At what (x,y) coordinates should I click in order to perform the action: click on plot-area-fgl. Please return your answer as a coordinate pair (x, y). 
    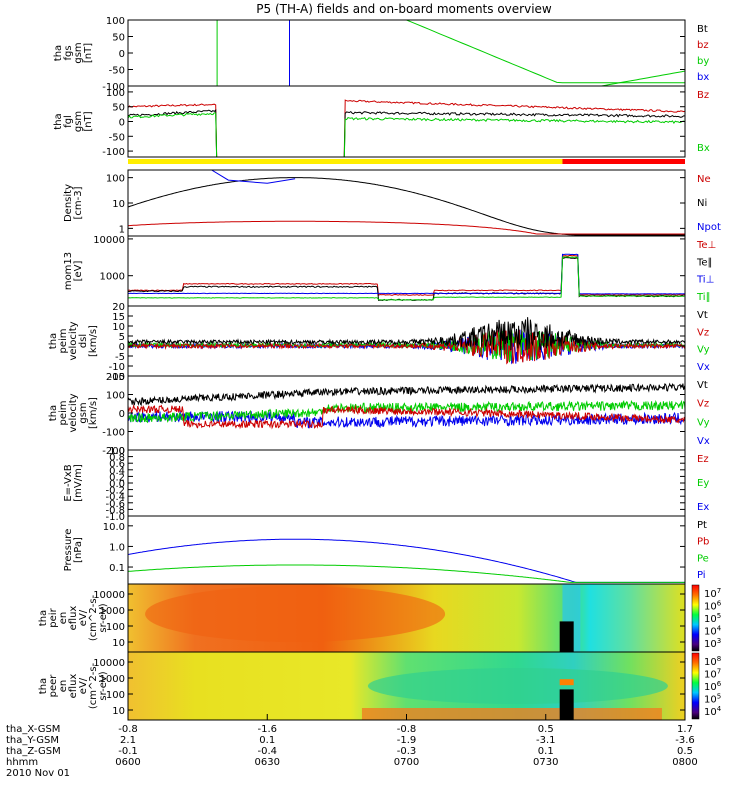
    Looking at the image, I should click on (406, 128).